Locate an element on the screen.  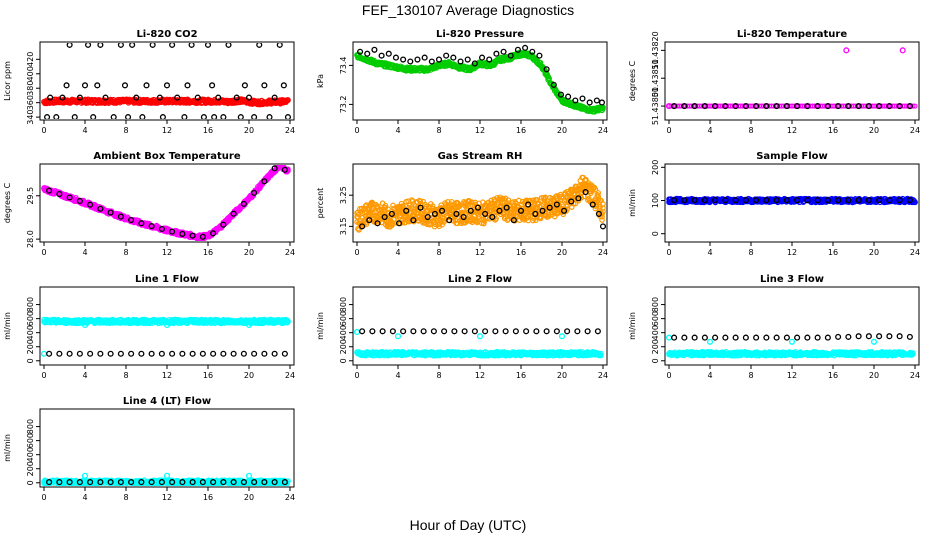
y-tick-label: 380 is located at coordinates (30, 88).